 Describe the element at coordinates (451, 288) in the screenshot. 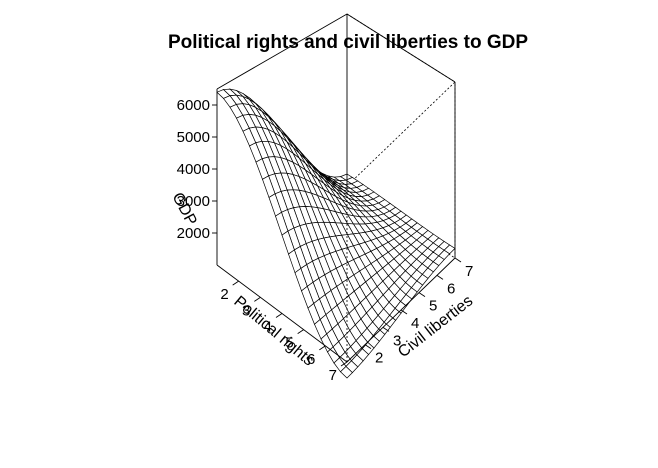

I see `y-tick-label: 6` at that location.